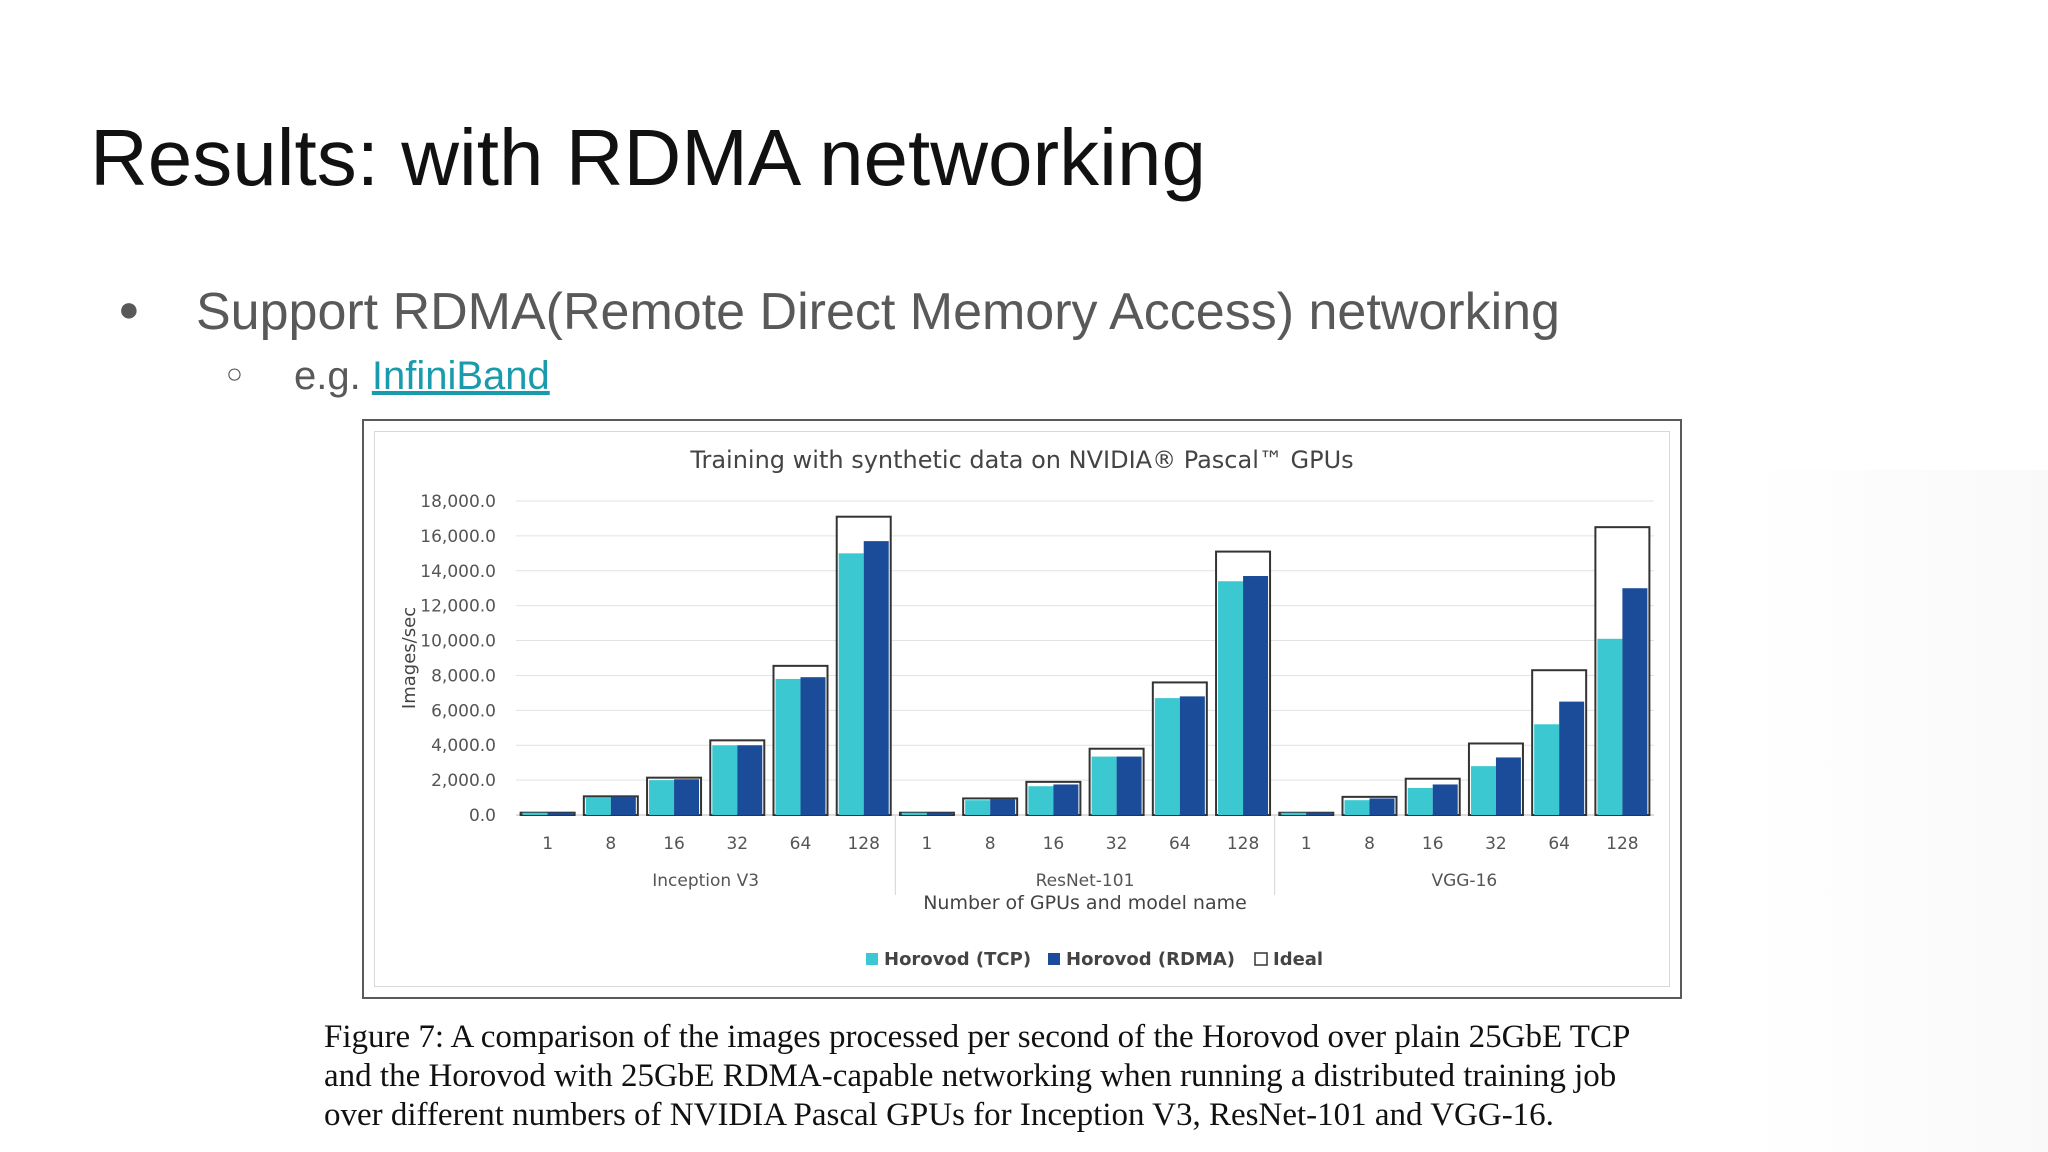  Describe the element at coordinates (1085, 666) in the screenshot. I see `bars` at that location.